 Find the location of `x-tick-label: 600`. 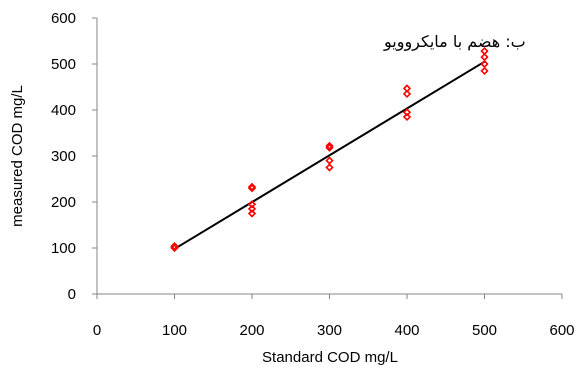

x-tick-label: 600 is located at coordinates (561, 330).